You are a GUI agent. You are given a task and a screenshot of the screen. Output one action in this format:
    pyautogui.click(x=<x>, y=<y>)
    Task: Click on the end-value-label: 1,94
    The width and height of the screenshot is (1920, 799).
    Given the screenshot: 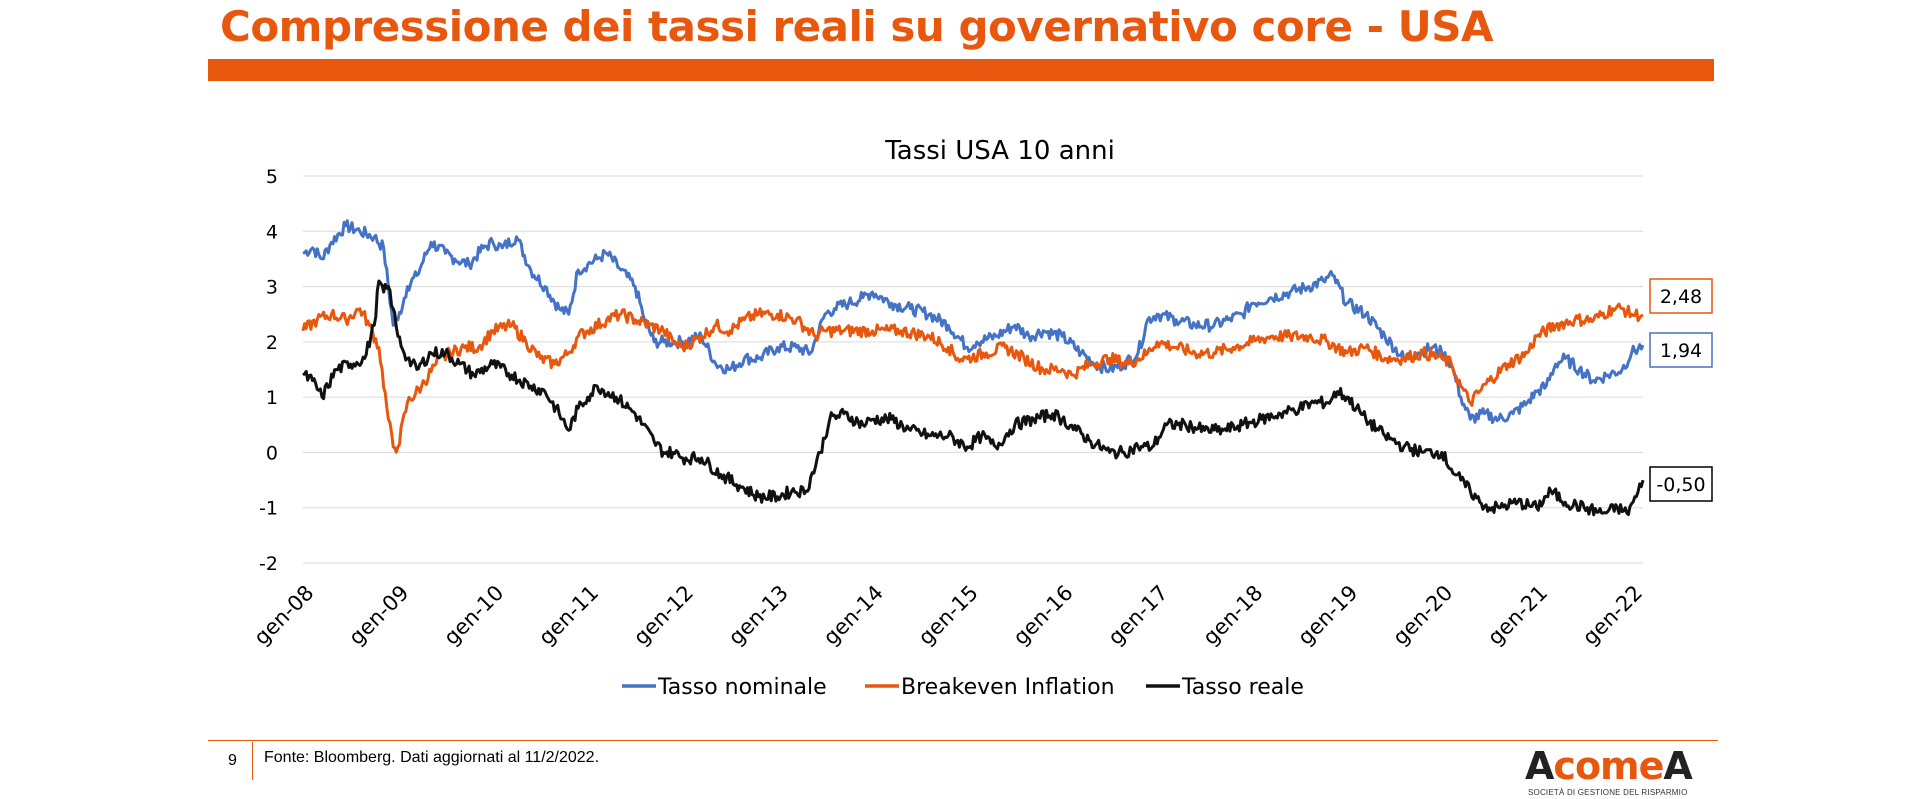 What is the action you would take?
    pyautogui.click(x=1681, y=351)
    